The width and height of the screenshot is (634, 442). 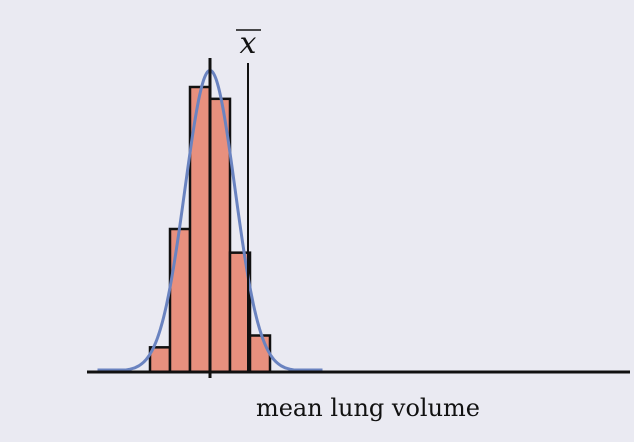 I want to click on x-axis-label: mean lung volume, so click(x=368, y=408).